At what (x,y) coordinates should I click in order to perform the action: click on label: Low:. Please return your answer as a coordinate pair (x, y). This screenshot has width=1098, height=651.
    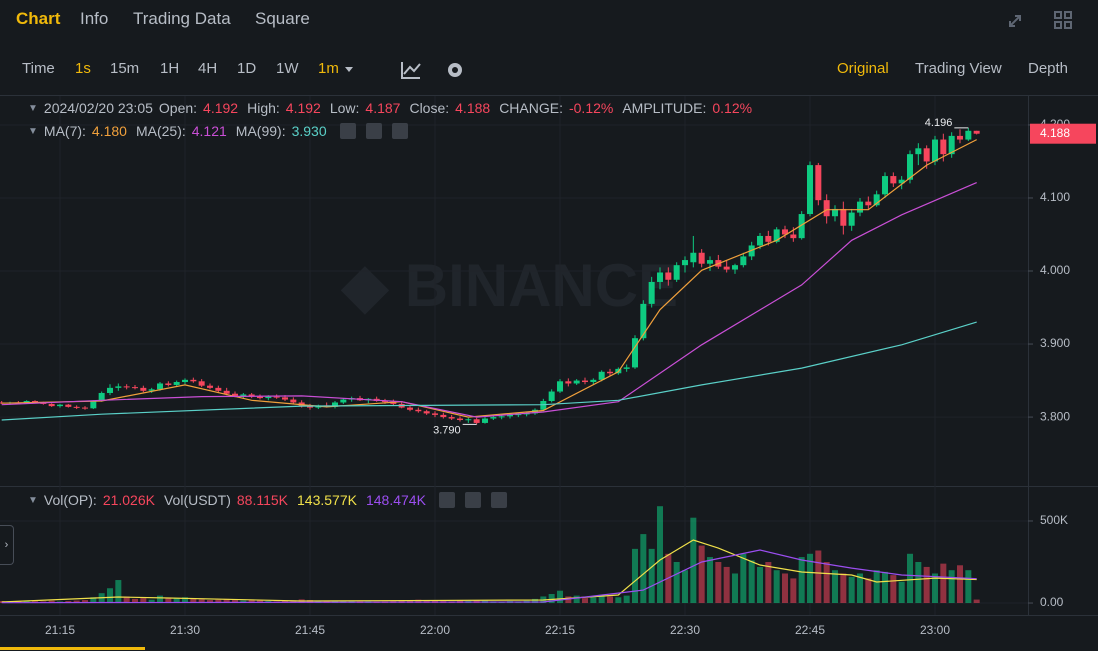
    Looking at the image, I should click on (344, 108).